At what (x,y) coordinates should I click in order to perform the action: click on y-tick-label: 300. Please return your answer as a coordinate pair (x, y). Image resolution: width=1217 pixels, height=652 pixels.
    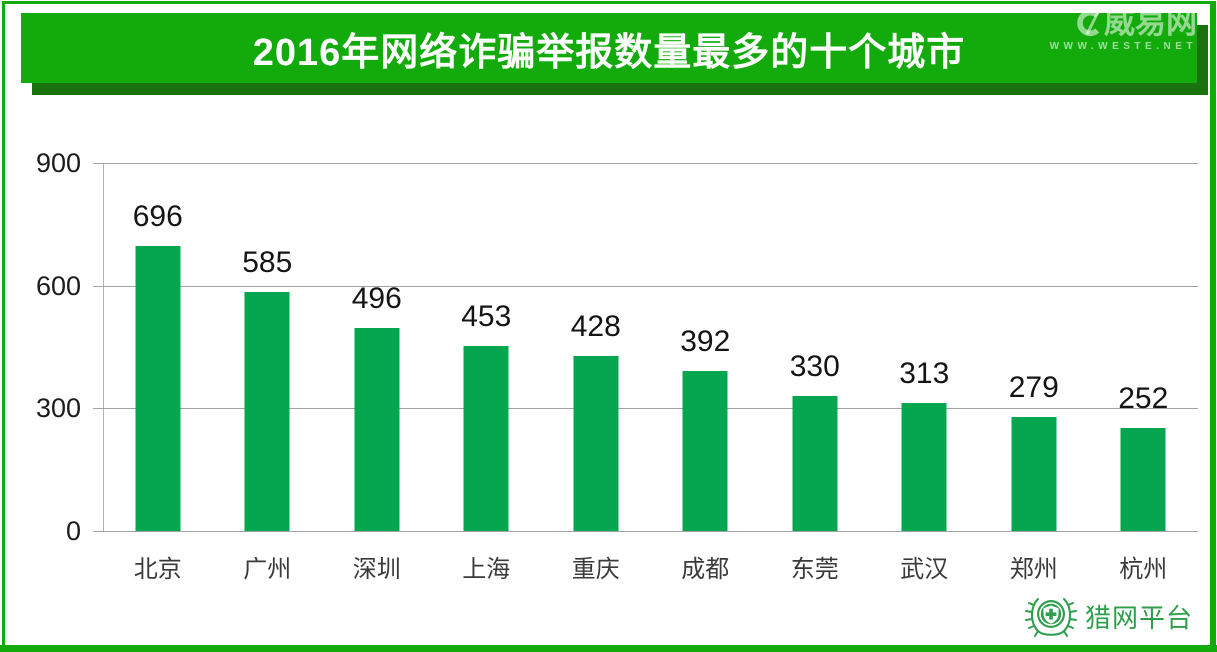
    Looking at the image, I should click on (58, 408).